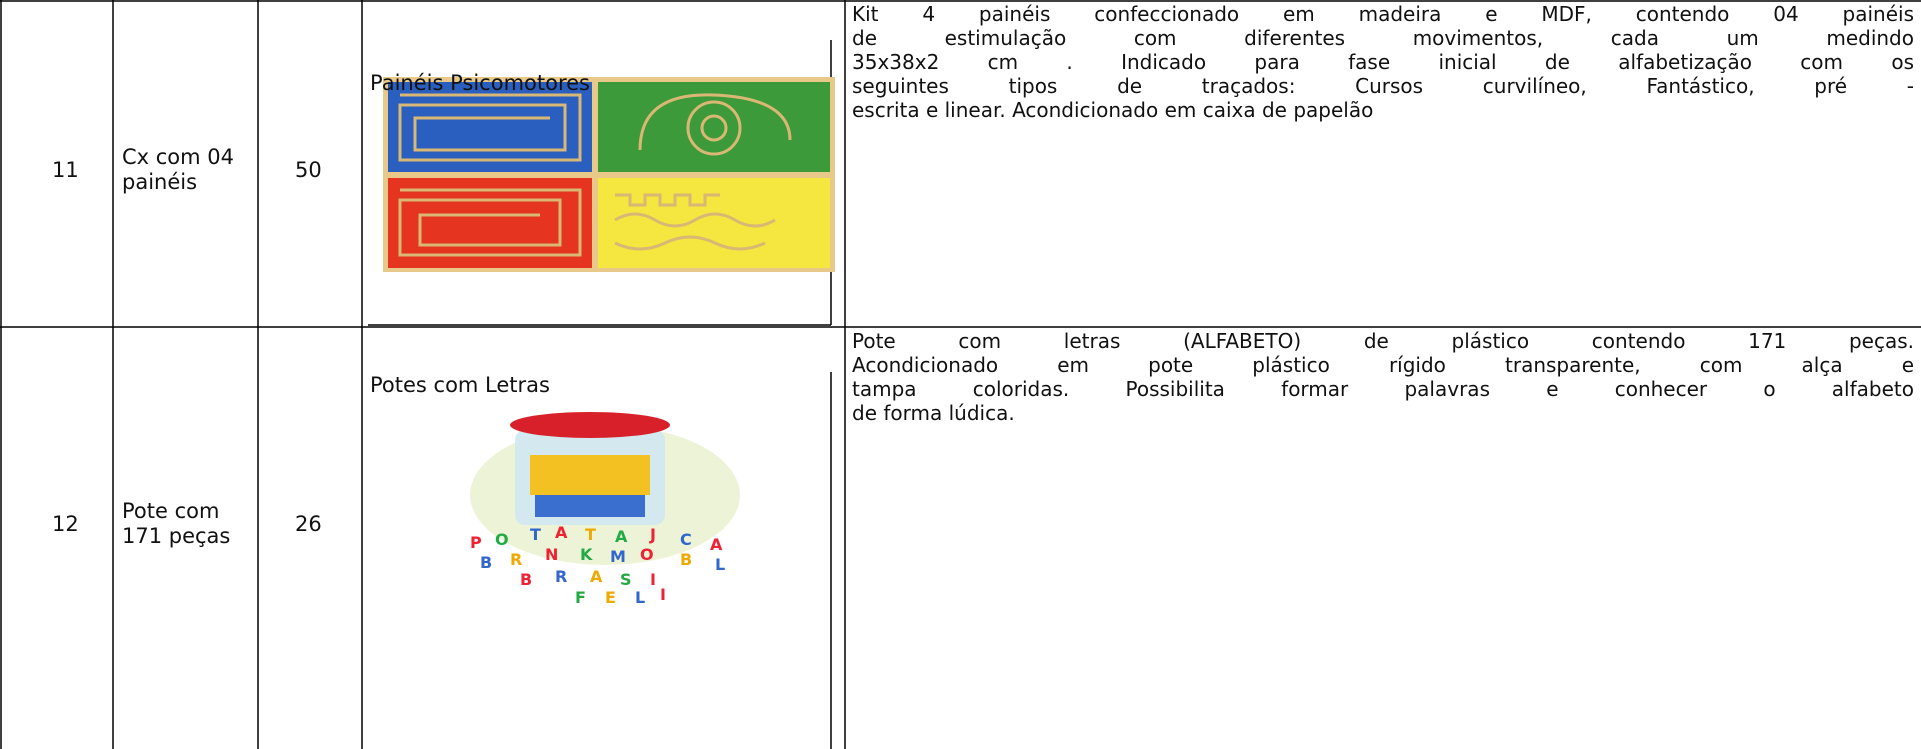 The width and height of the screenshot is (1921, 749). What do you see at coordinates (65, 170) in the screenshot?
I see `item-number: 11` at bounding box center [65, 170].